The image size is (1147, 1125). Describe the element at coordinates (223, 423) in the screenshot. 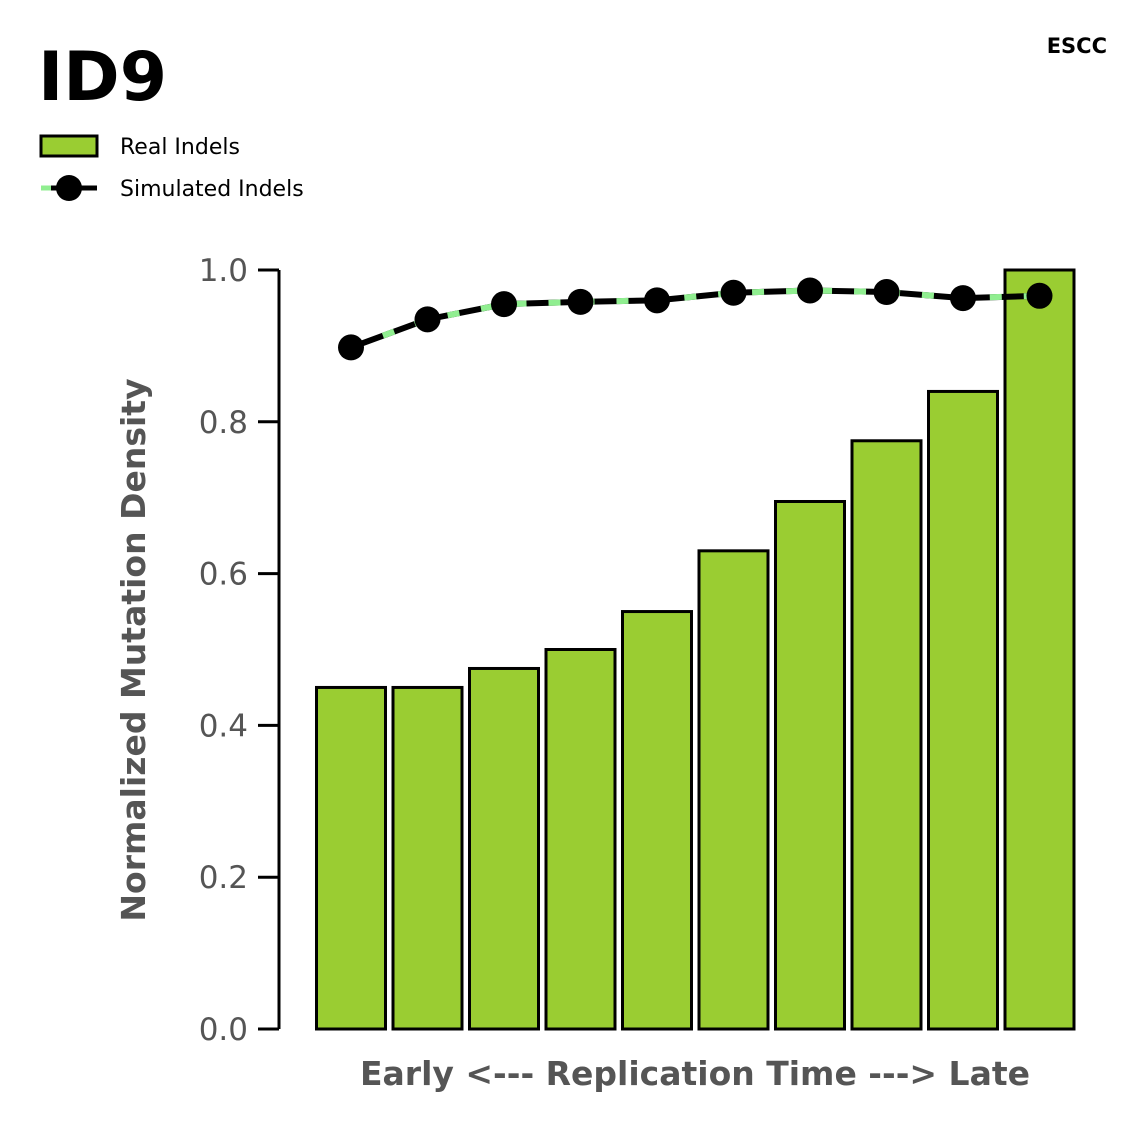

I see `y-tick-label: 0.8` at that location.